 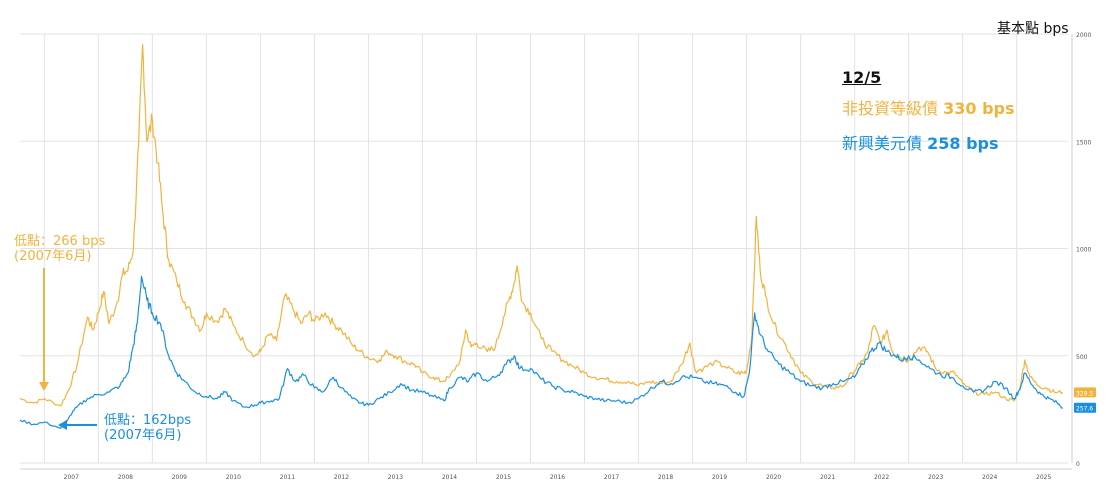 I want to click on x-tick-label: 2013, so click(x=395, y=477).